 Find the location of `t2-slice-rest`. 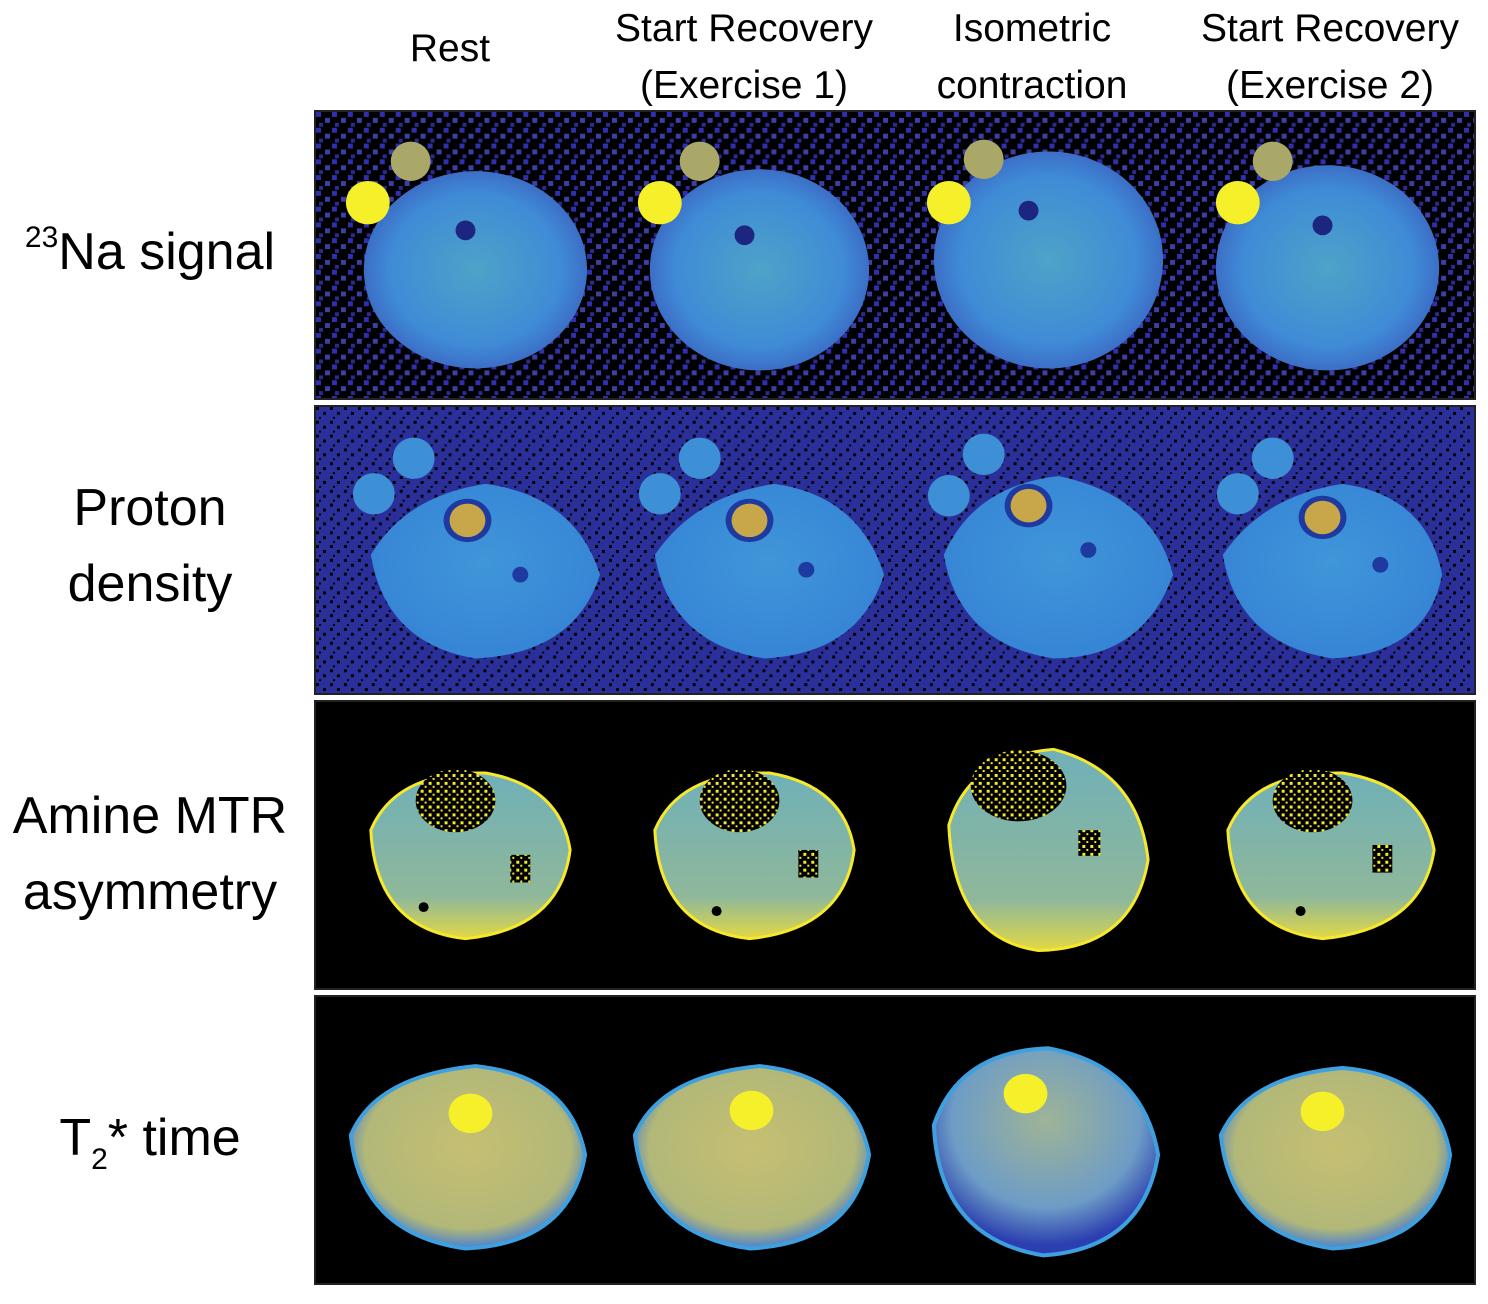

t2-slice-rest is located at coordinates (468, 1157).